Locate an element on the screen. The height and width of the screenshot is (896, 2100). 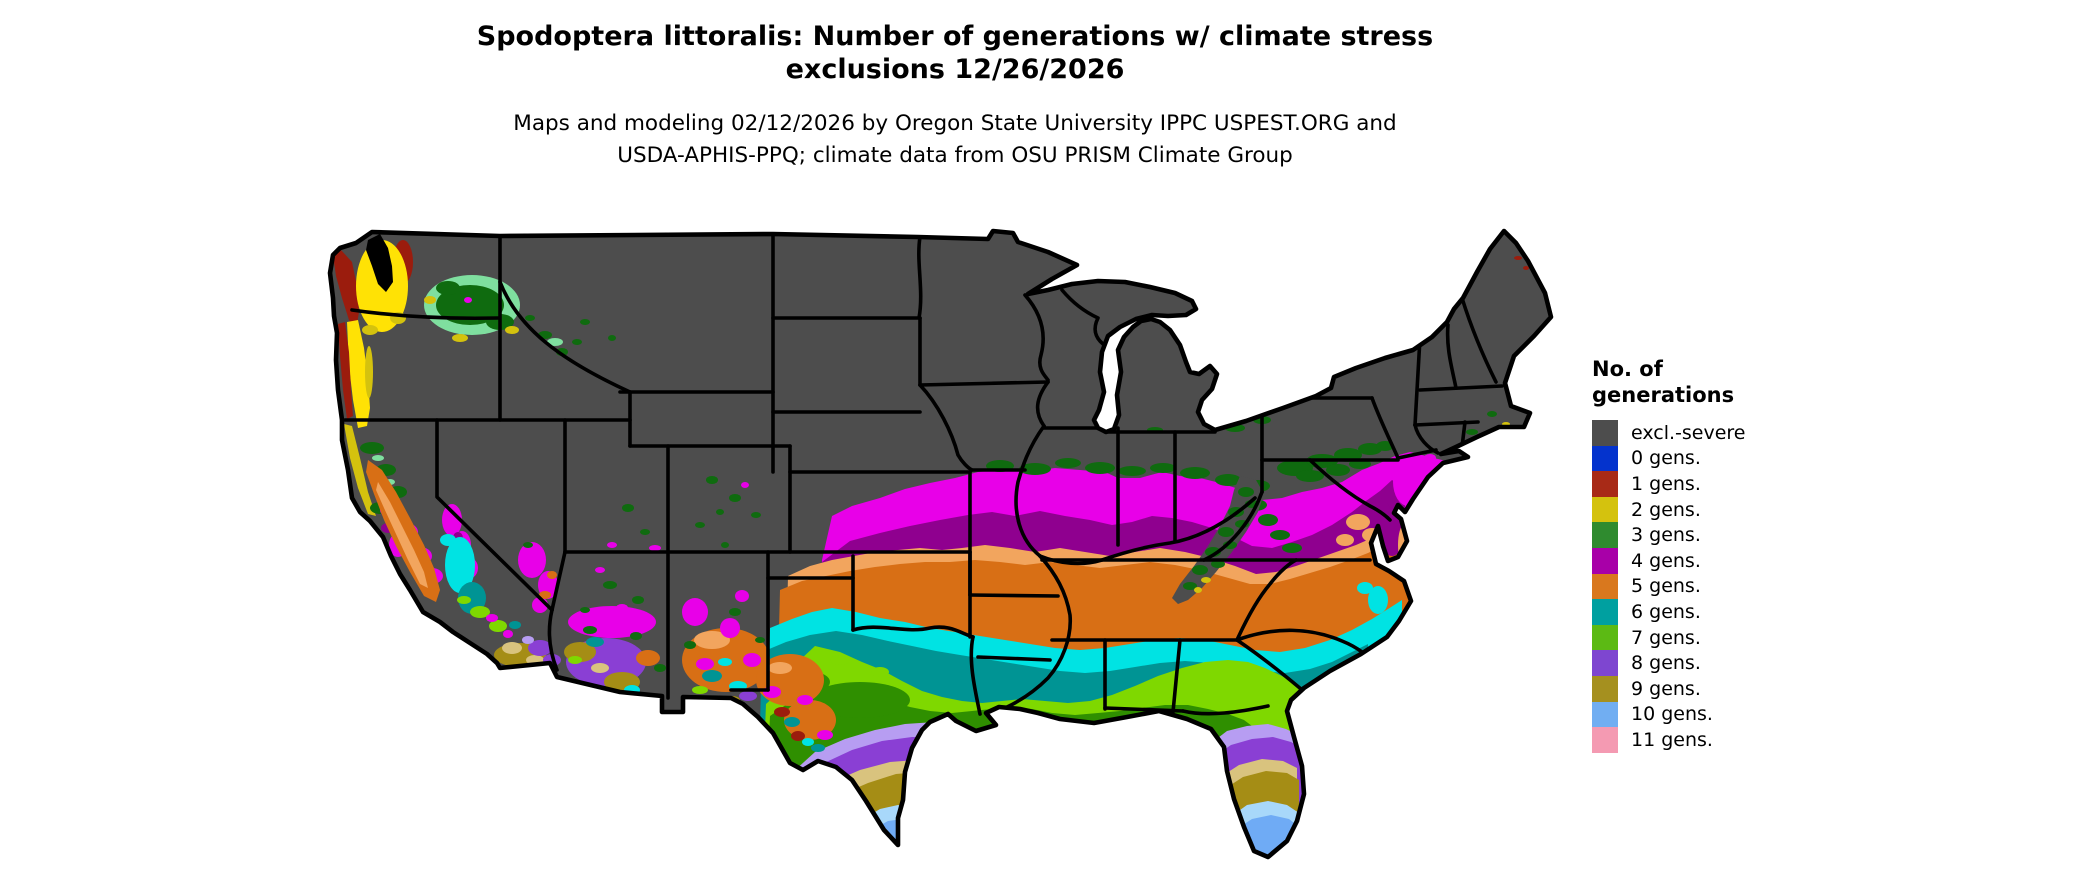
legend-title: No. of generations is located at coordinates (1707, 382).